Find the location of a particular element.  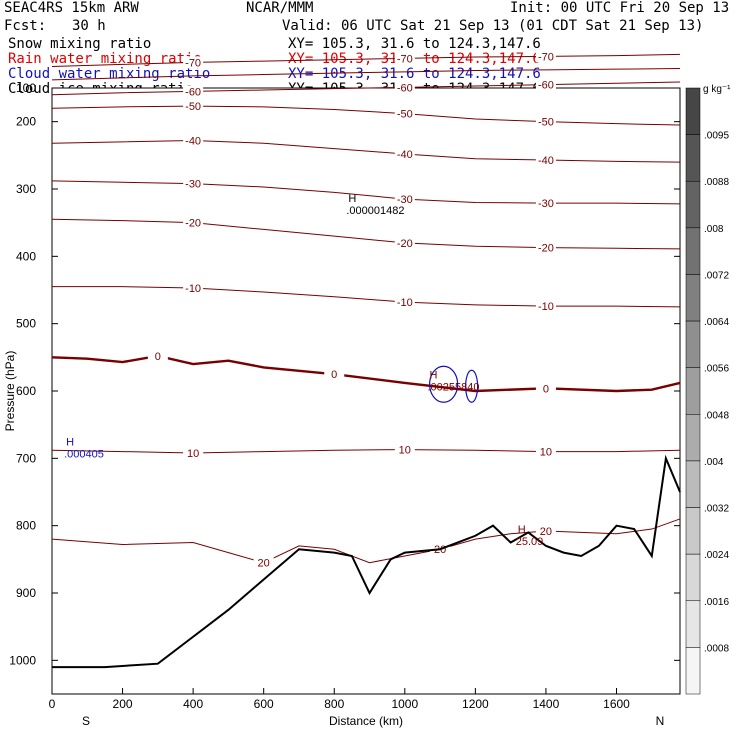

field-cloudwater-xy: XY= 105.3, 31.6 to 124.3,147.6 is located at coordinates (414, 74).